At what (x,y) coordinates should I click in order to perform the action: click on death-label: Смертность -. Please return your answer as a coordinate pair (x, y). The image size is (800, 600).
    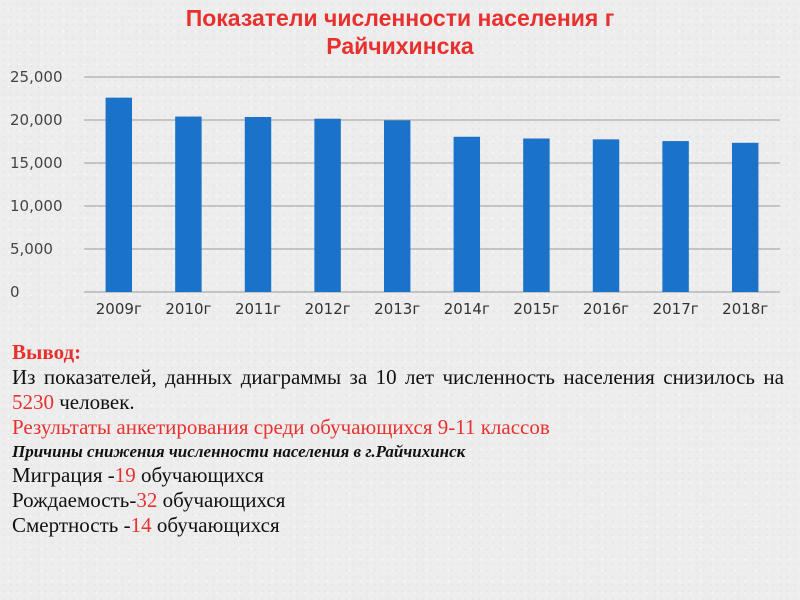
    Looking at the image, I should click on (71, 525).